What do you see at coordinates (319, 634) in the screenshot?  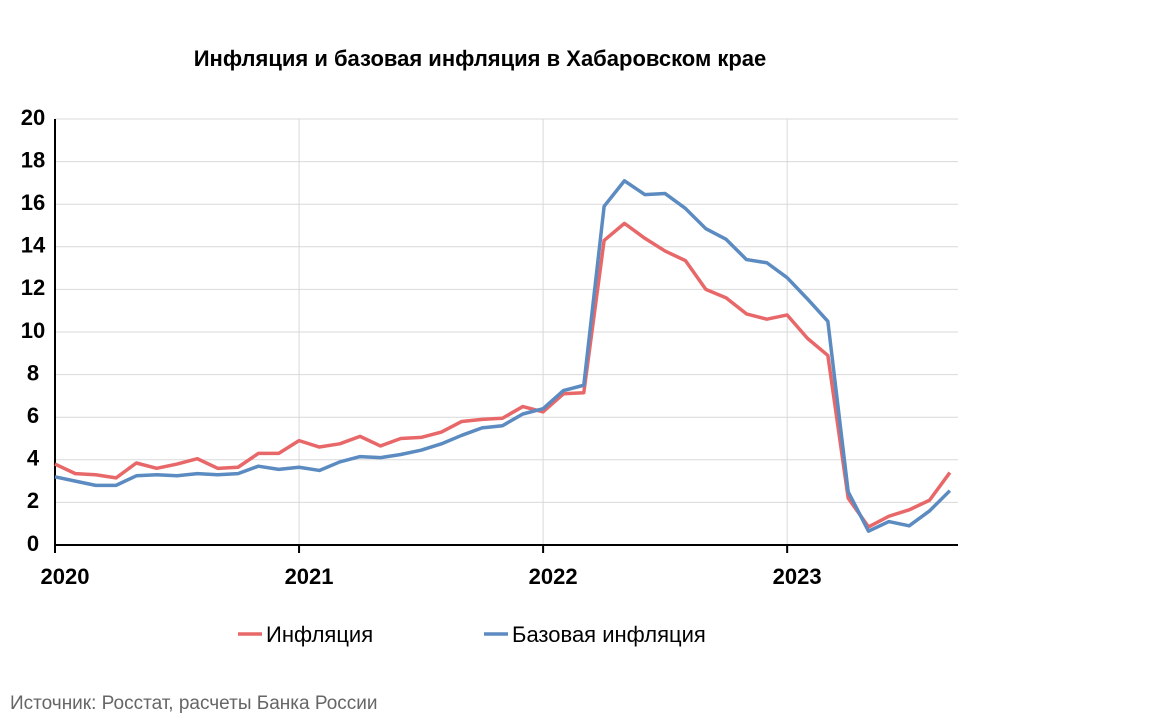 I see `legend-label: Инфляция` at bounding box center [319, 634].